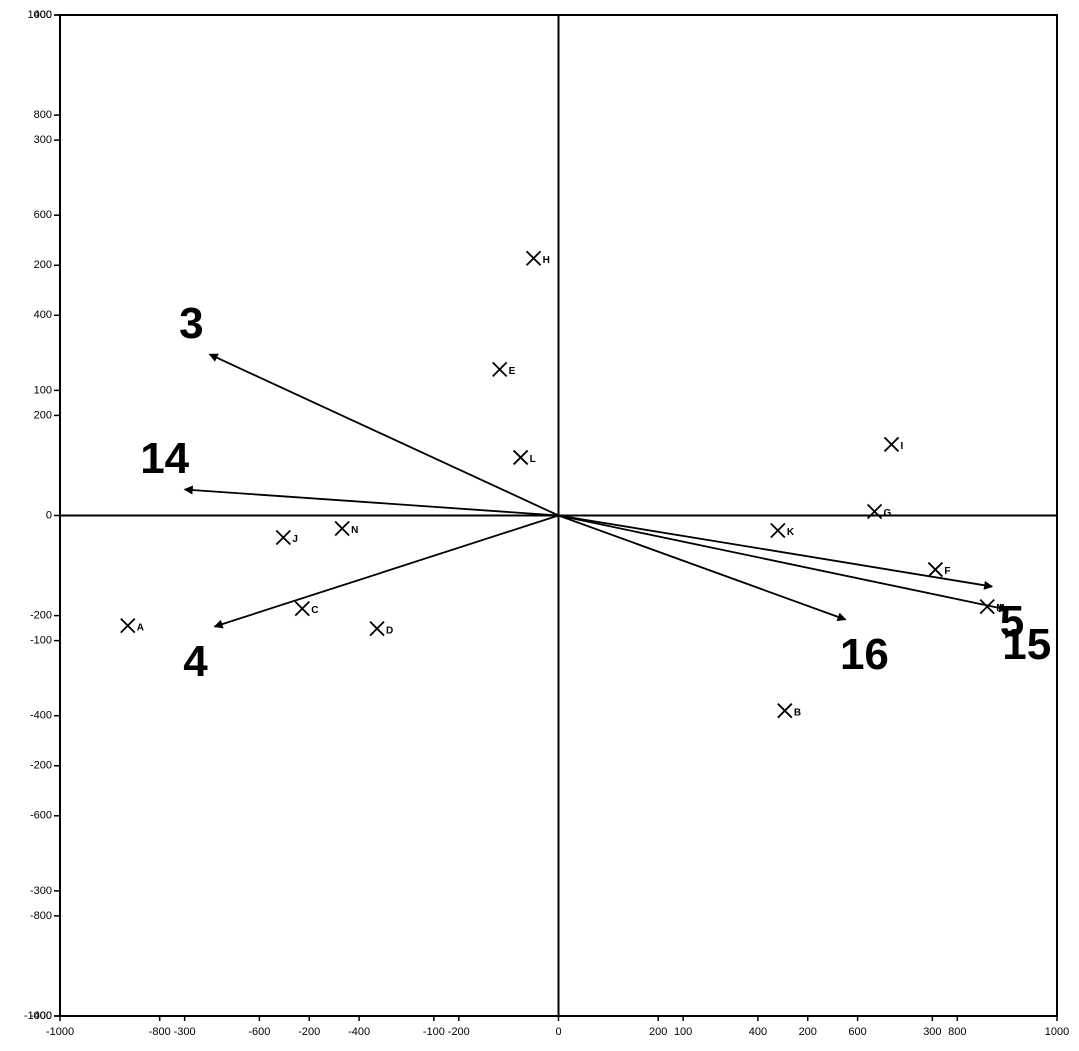 This screenshot has height=1051, width=1079. What do you see at coordinates (1026, 644) in the screenshot?
I see `vector-label: 15` at bounding box center [1026, 644].